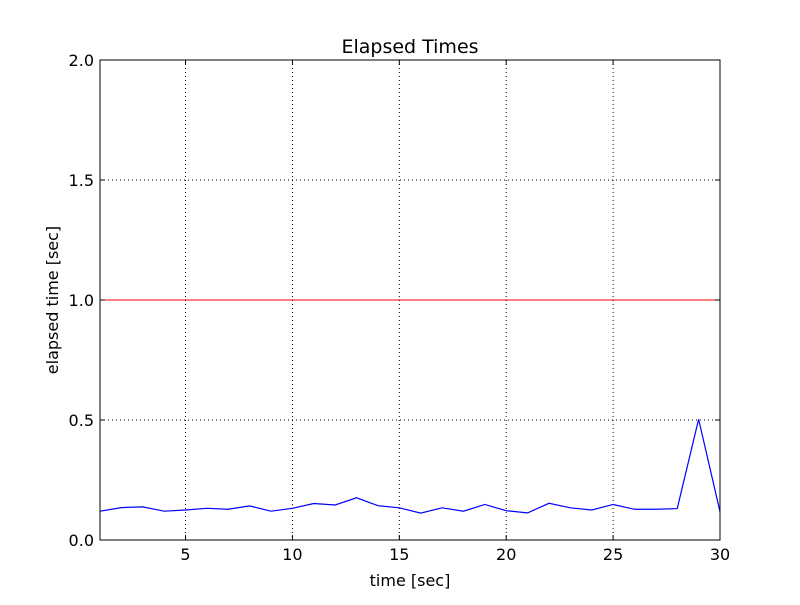 The height and width of the screenshot is (605, 800). Describe the element at coordinates (399, 554) in the screenshot. I see `x-tick-label: 15` at that location.